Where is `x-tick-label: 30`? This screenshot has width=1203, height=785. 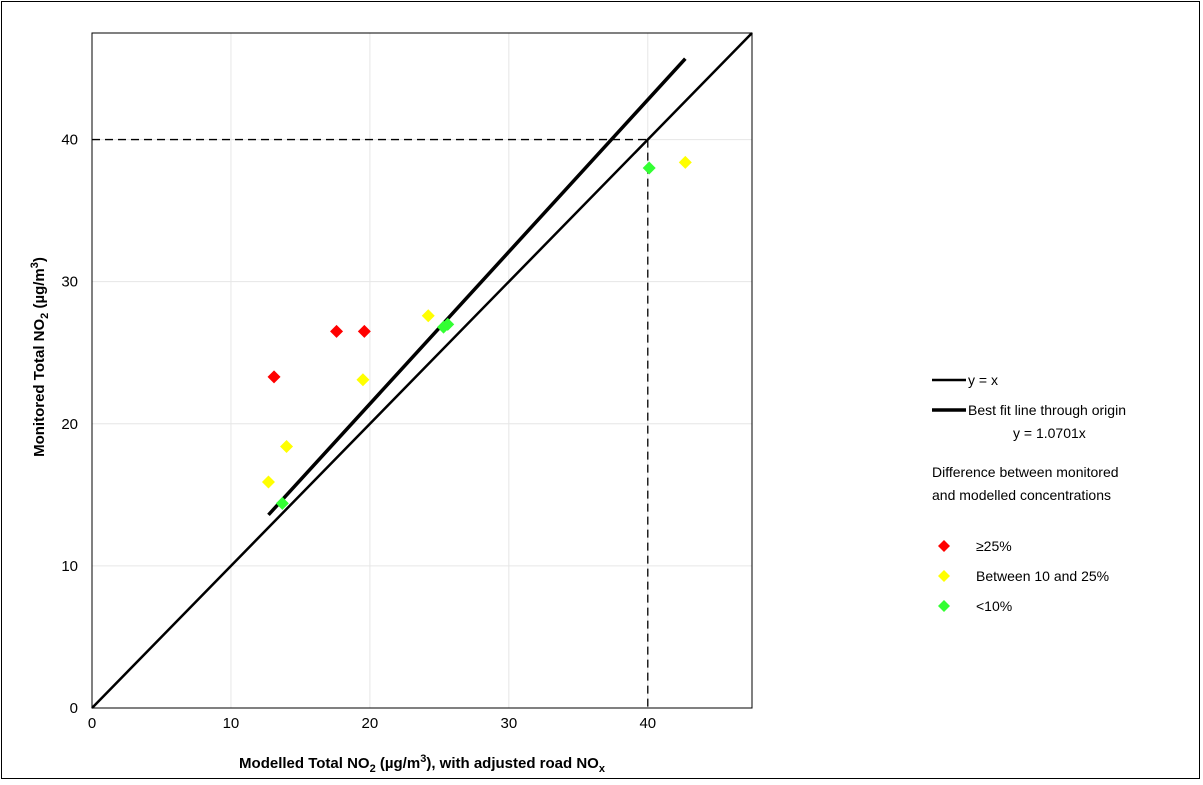
x-tick-label: 30 is located at coordinates (508, 723).